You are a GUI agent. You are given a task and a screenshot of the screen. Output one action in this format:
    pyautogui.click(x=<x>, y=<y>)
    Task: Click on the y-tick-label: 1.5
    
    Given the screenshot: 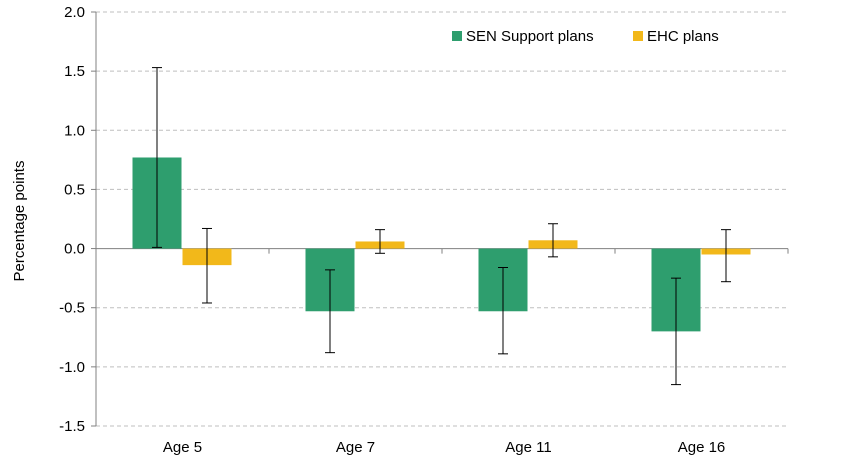 What is the action you would take?
    pyautogui.click(x=74, y=71)
    